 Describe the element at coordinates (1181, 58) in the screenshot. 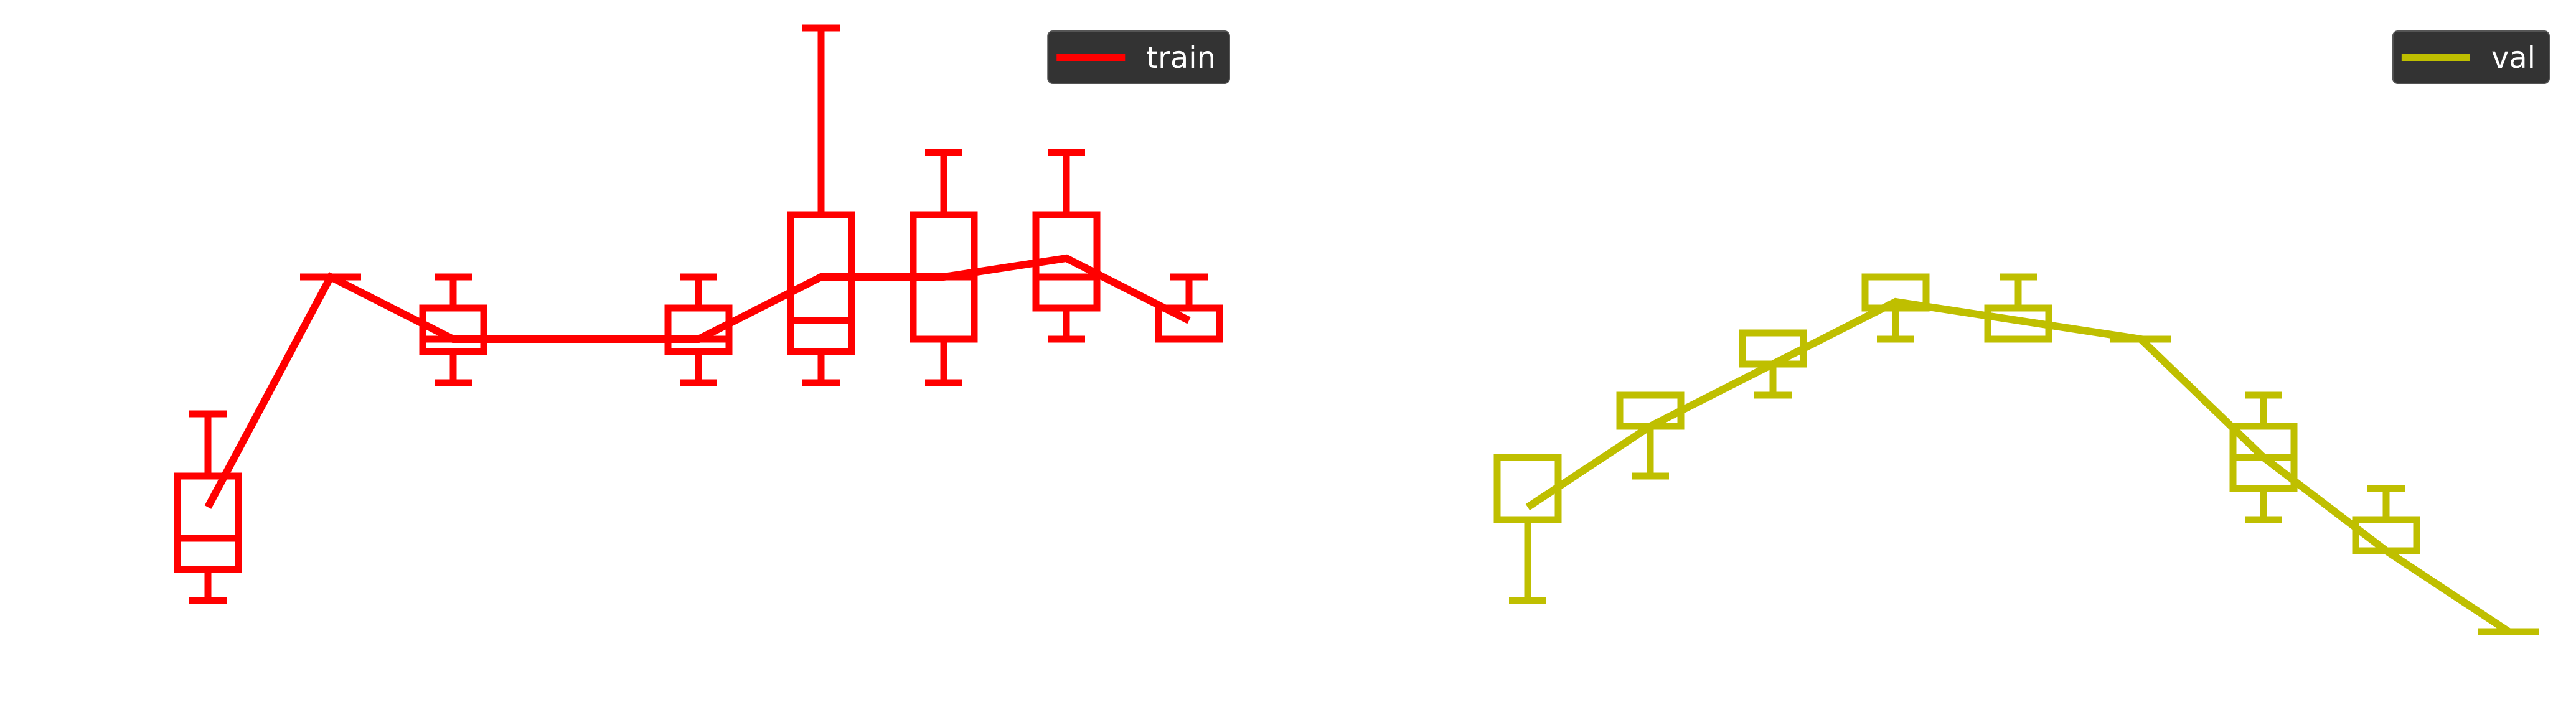

I see `legend-label-train: train` at that location.